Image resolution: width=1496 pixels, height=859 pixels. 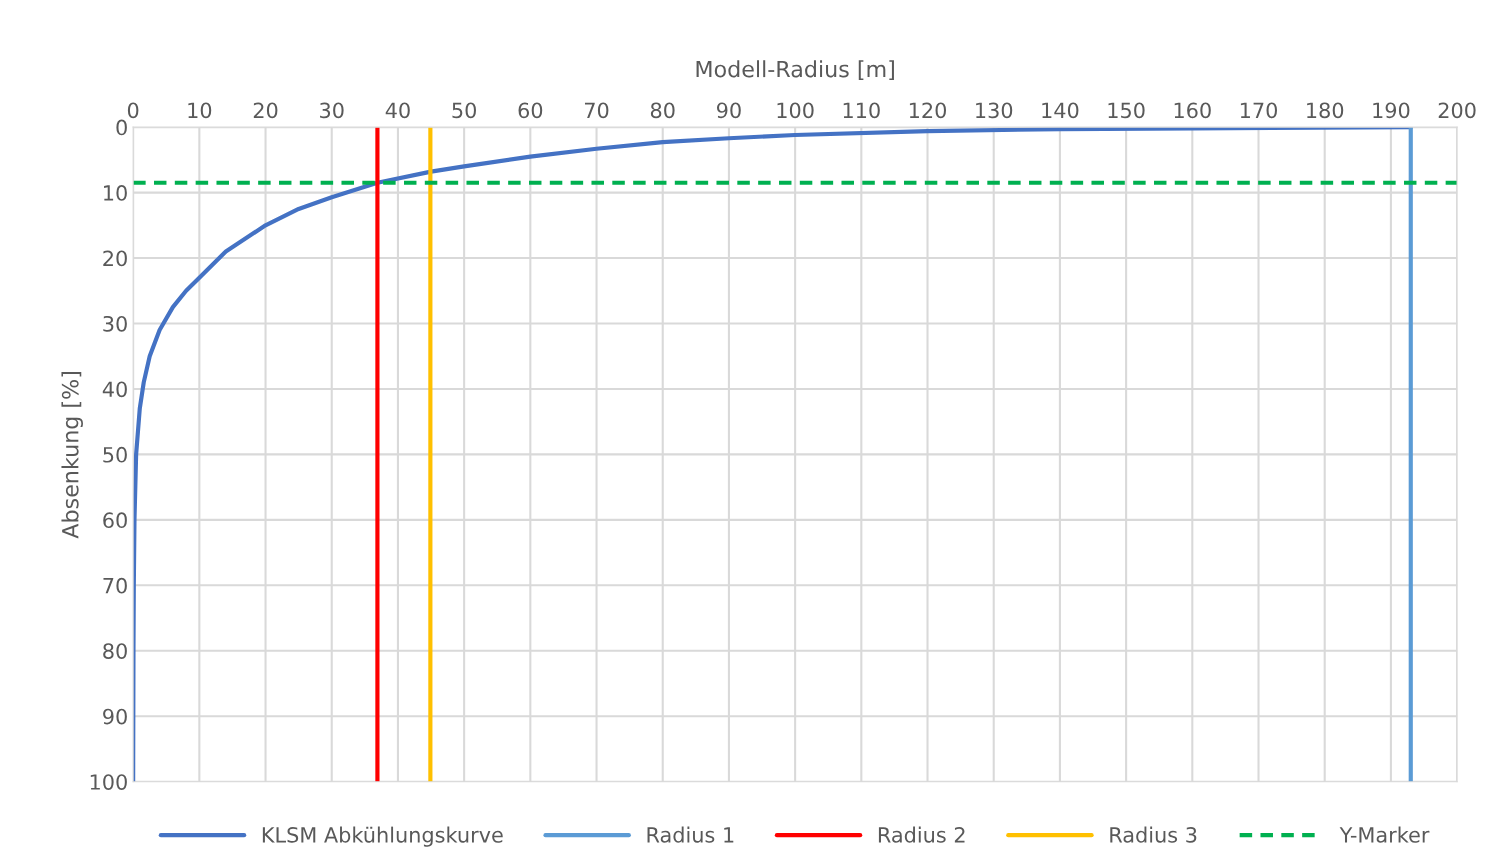 I want to click on legend-label: Radius 3, so click(x=1153, y=834).